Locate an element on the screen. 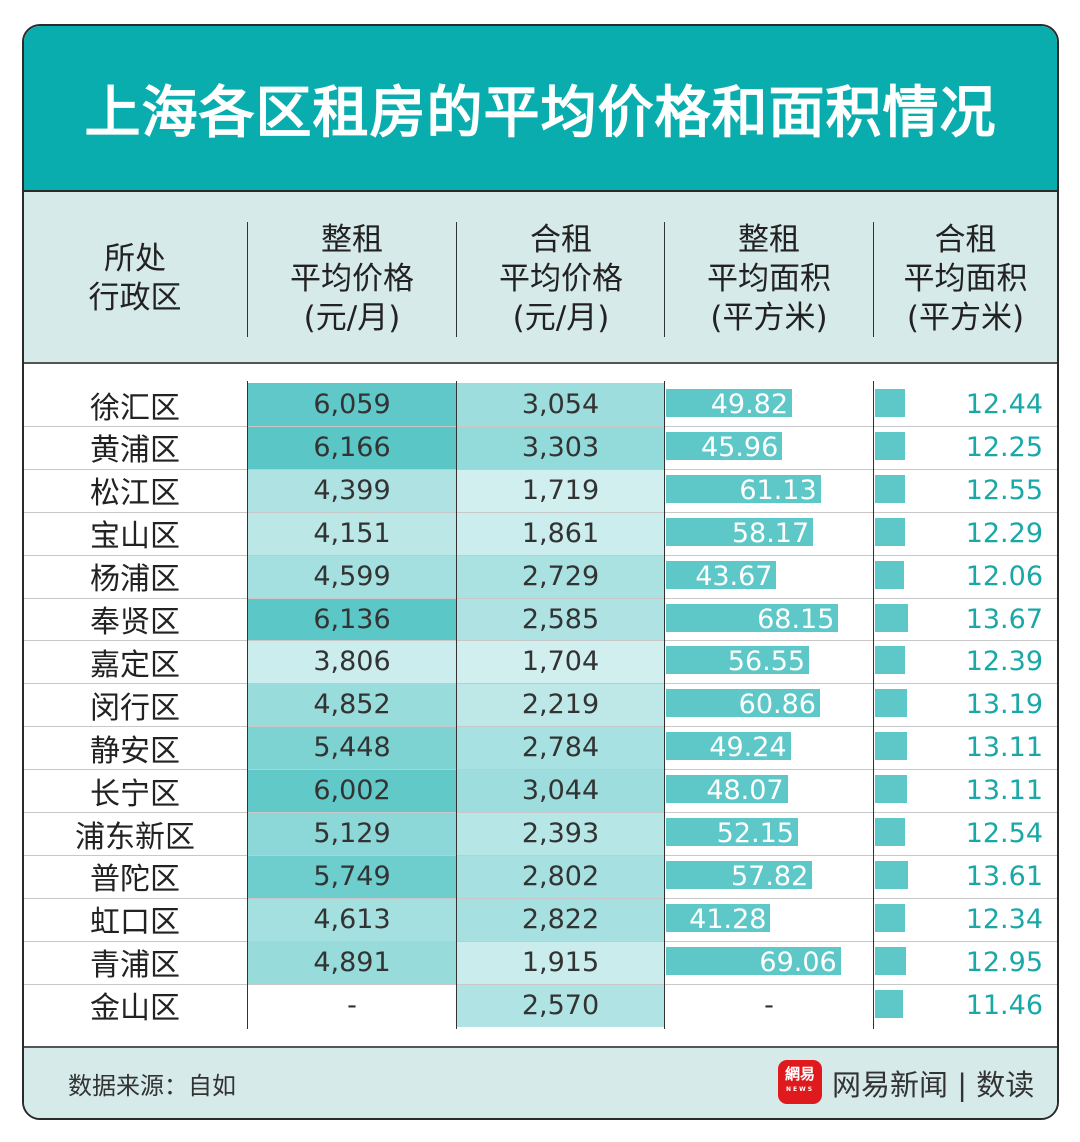  whole-area-label: 58.17 is located at coordinates (770, 533).